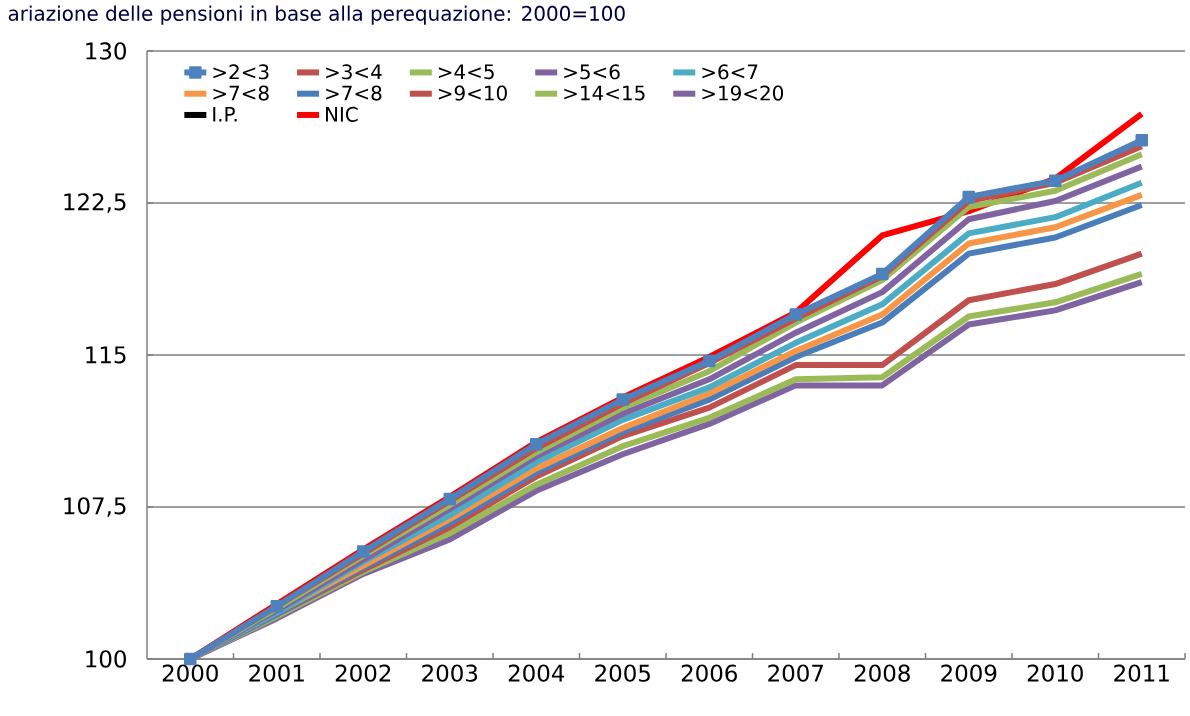 The height and width of the screenshot is (716, 1190). Describe the element at coordinates (969, 673) in the screenshot. I see `x-tick-label: 2009` at that location.